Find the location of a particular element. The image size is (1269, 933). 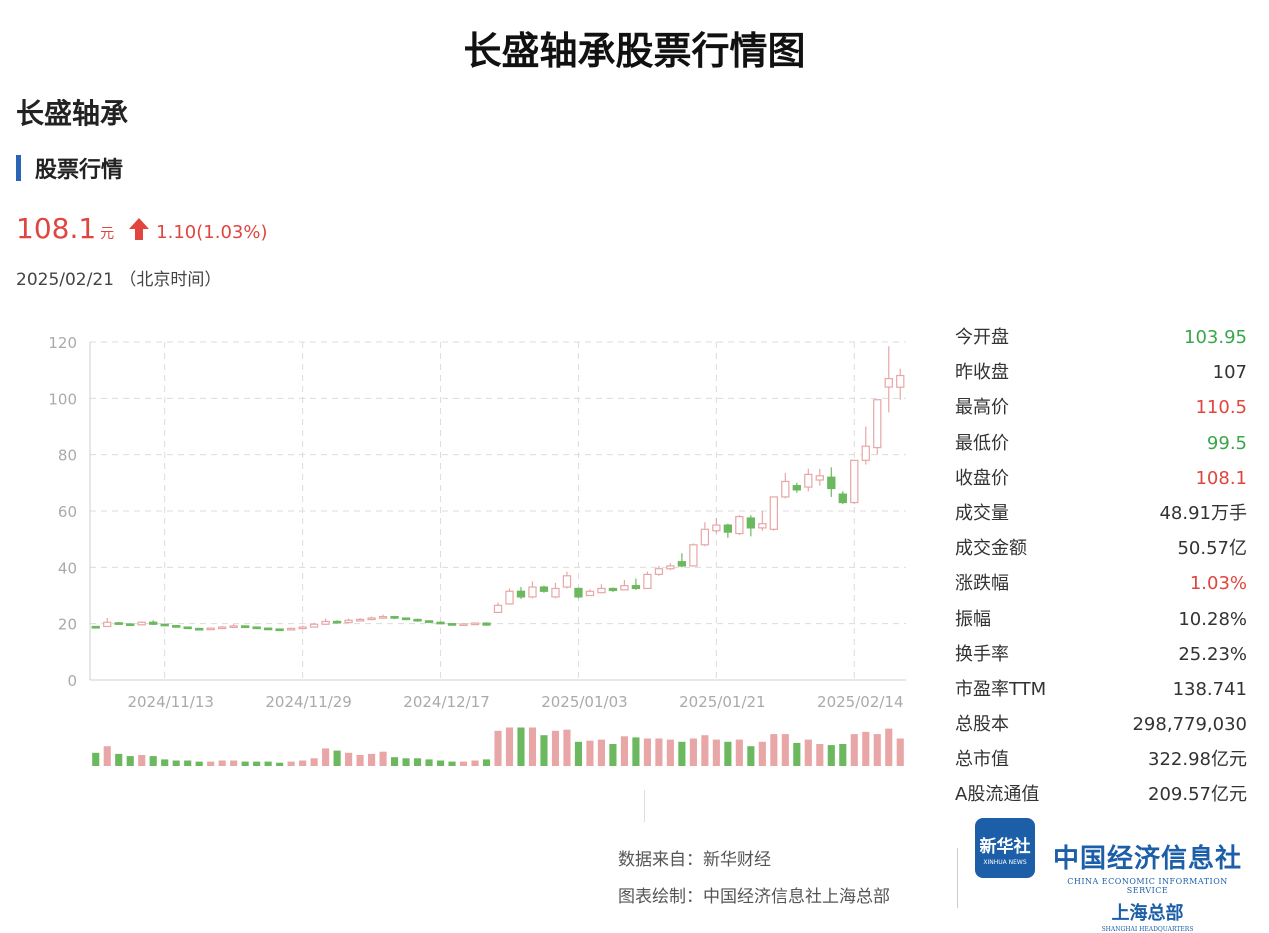

stat-label: 成交金额 is located at coordinates (991, 549).